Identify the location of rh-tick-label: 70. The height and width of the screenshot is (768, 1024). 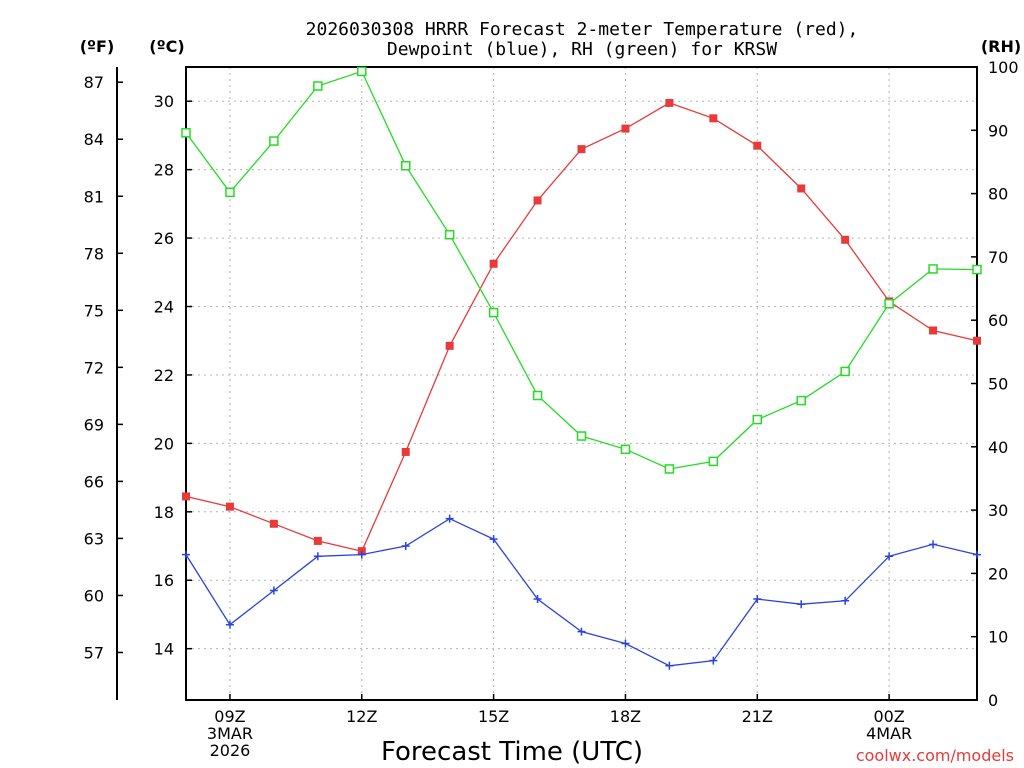
(998, 257).